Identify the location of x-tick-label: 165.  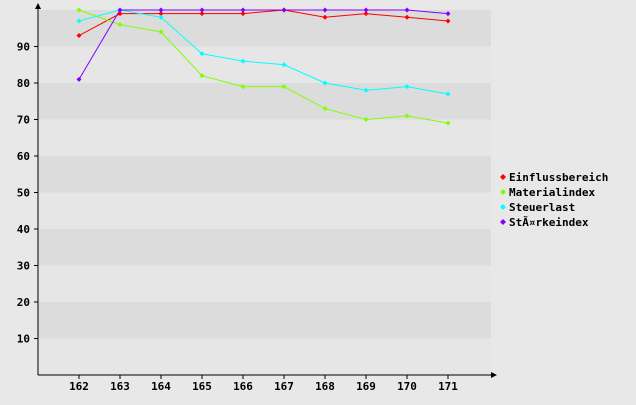
(202, 386).